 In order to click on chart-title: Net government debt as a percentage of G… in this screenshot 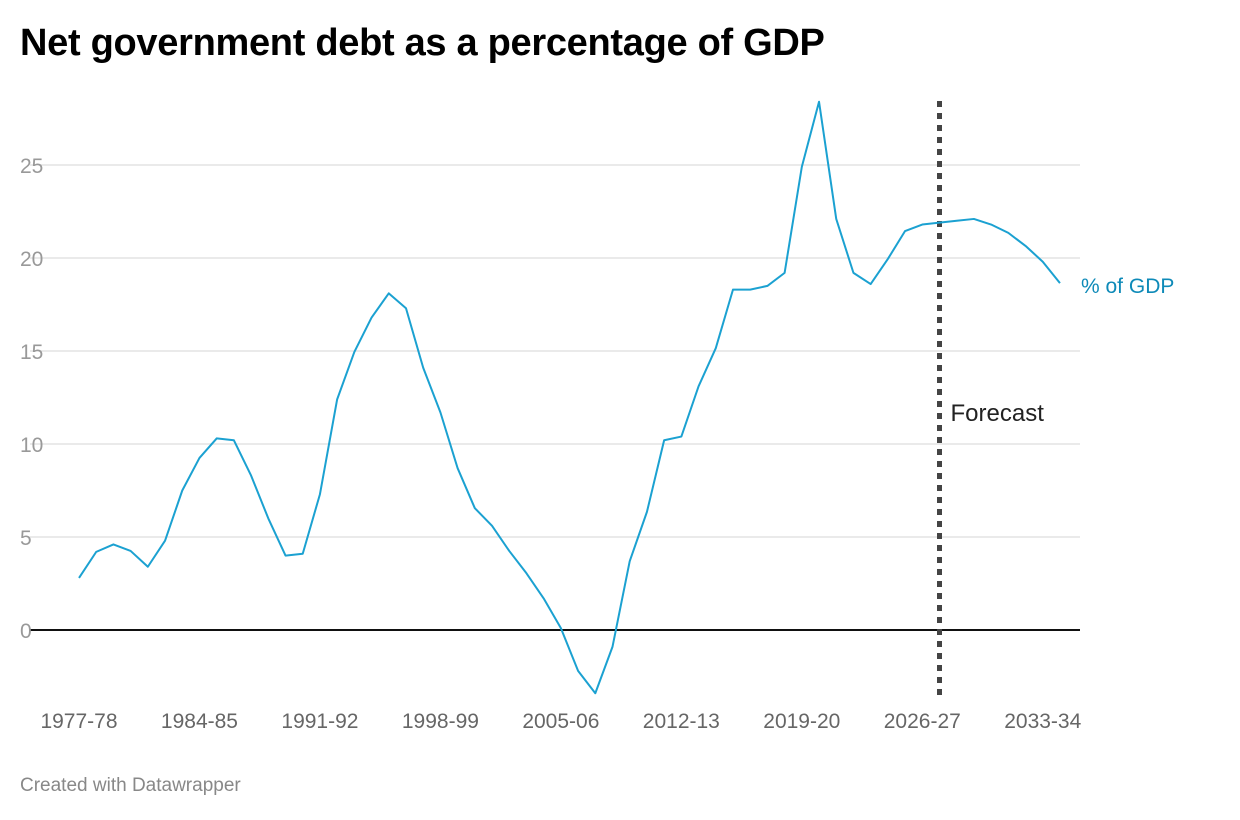, I will do `click(422, 43)`.